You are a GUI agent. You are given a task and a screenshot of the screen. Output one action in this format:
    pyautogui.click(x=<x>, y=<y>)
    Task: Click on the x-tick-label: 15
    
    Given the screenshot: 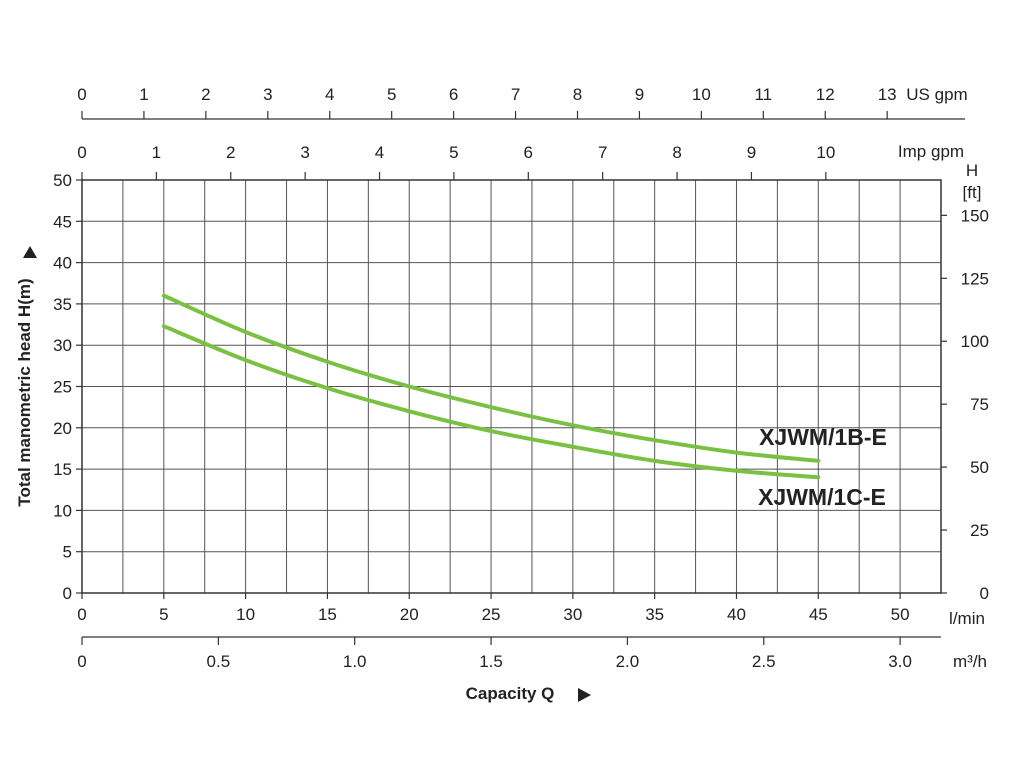 What is the action you would take?
    pyautogui.click(x=327, y=614)
    